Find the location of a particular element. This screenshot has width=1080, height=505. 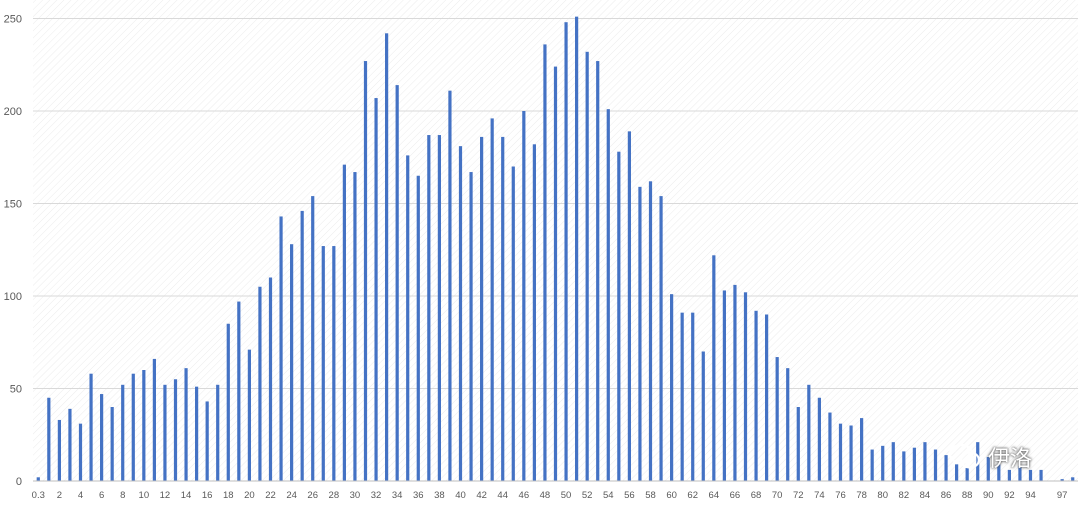

x-tick-label: 74 is located at coordinates (819, 495).